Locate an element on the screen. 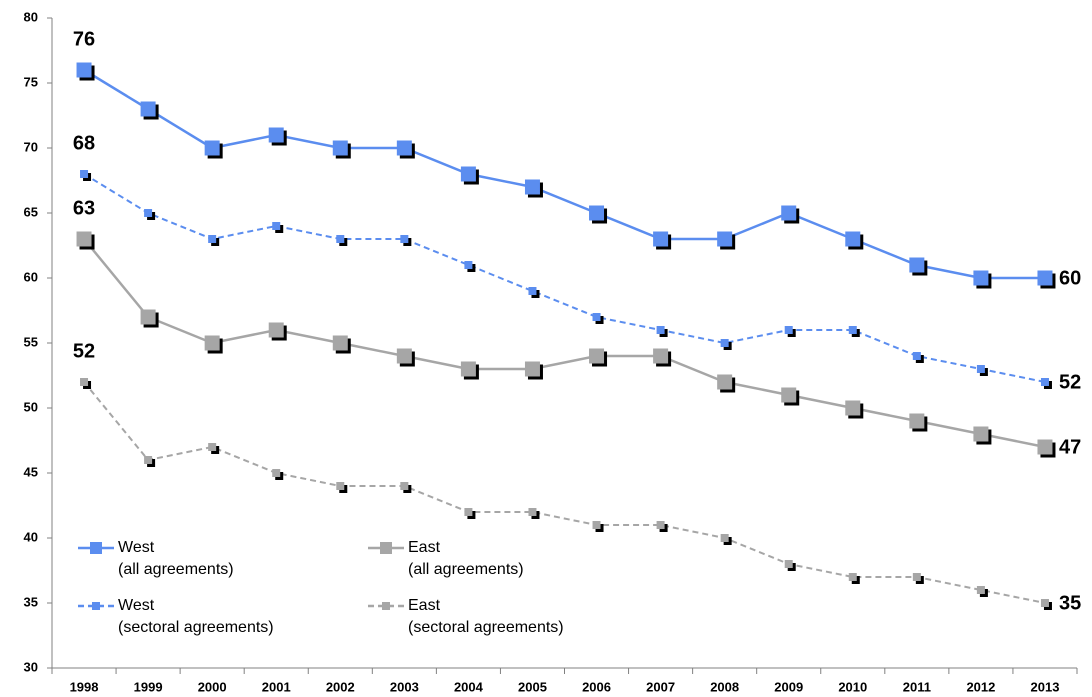  x-tick-label: 2012 is located at coordinates (980, 686).